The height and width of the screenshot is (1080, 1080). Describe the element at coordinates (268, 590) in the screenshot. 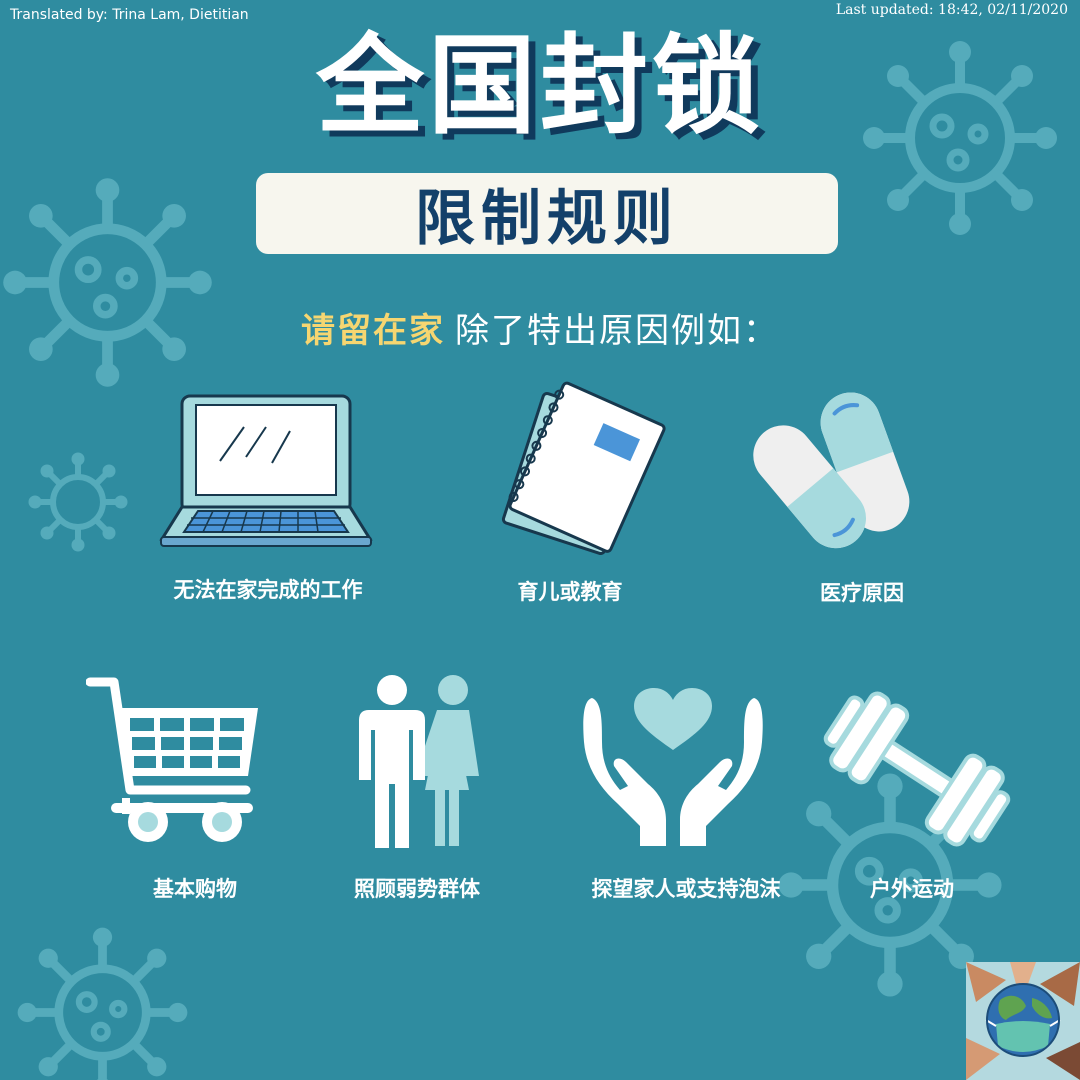

I see `reason-label-work: 无法在家完成的工作` at that location.